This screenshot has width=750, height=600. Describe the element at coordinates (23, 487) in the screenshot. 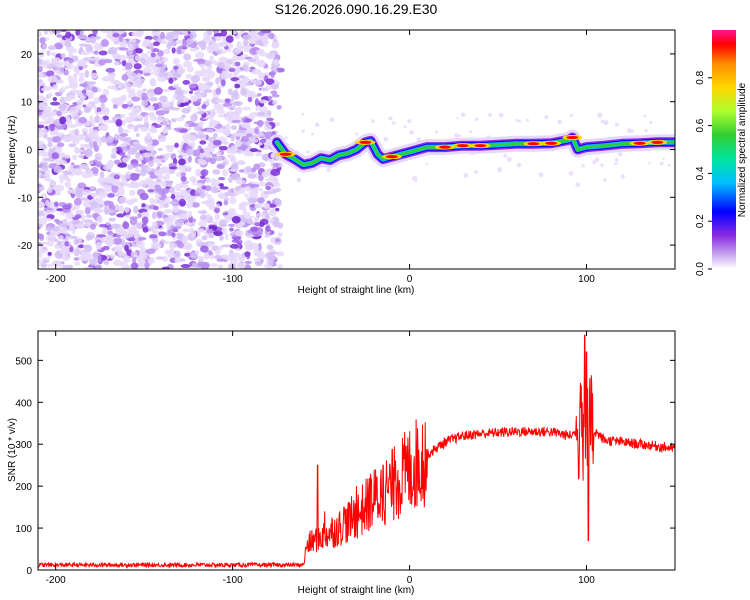

I see `snr-y-tick-label: 200` at that location.